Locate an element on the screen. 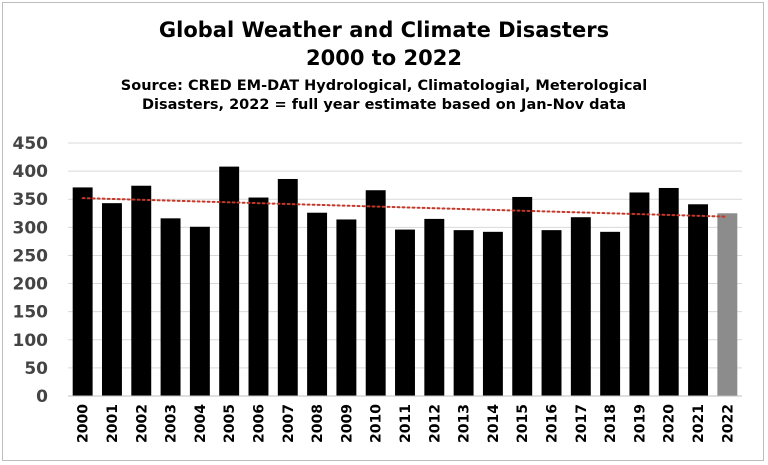  bar-2016 is located at coordinates (551, 313).